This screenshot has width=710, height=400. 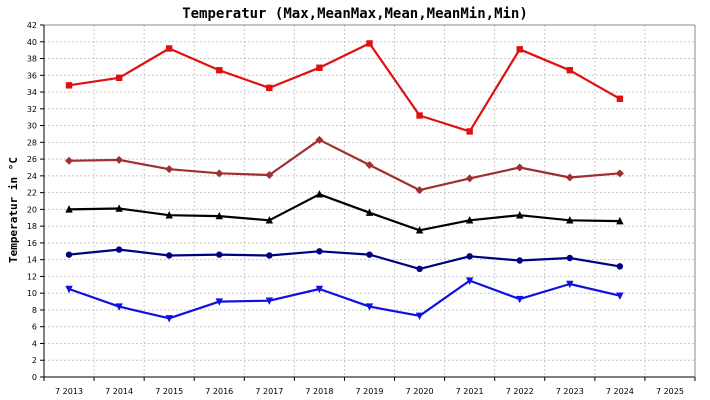 What do you see at coordinates (32, 42) in the screenshot?
I see `y-tick-label: 40` at bounding box center [32, 42].